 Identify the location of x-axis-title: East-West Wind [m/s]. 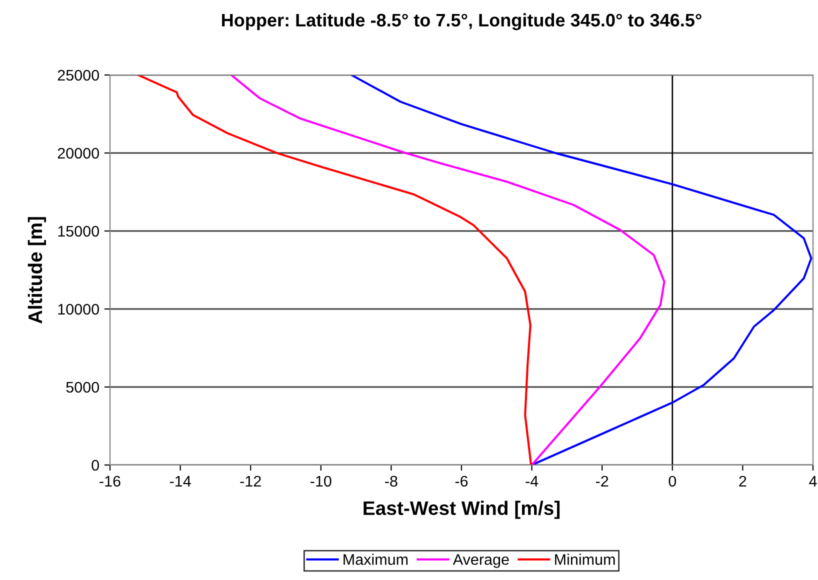
(462, 509).